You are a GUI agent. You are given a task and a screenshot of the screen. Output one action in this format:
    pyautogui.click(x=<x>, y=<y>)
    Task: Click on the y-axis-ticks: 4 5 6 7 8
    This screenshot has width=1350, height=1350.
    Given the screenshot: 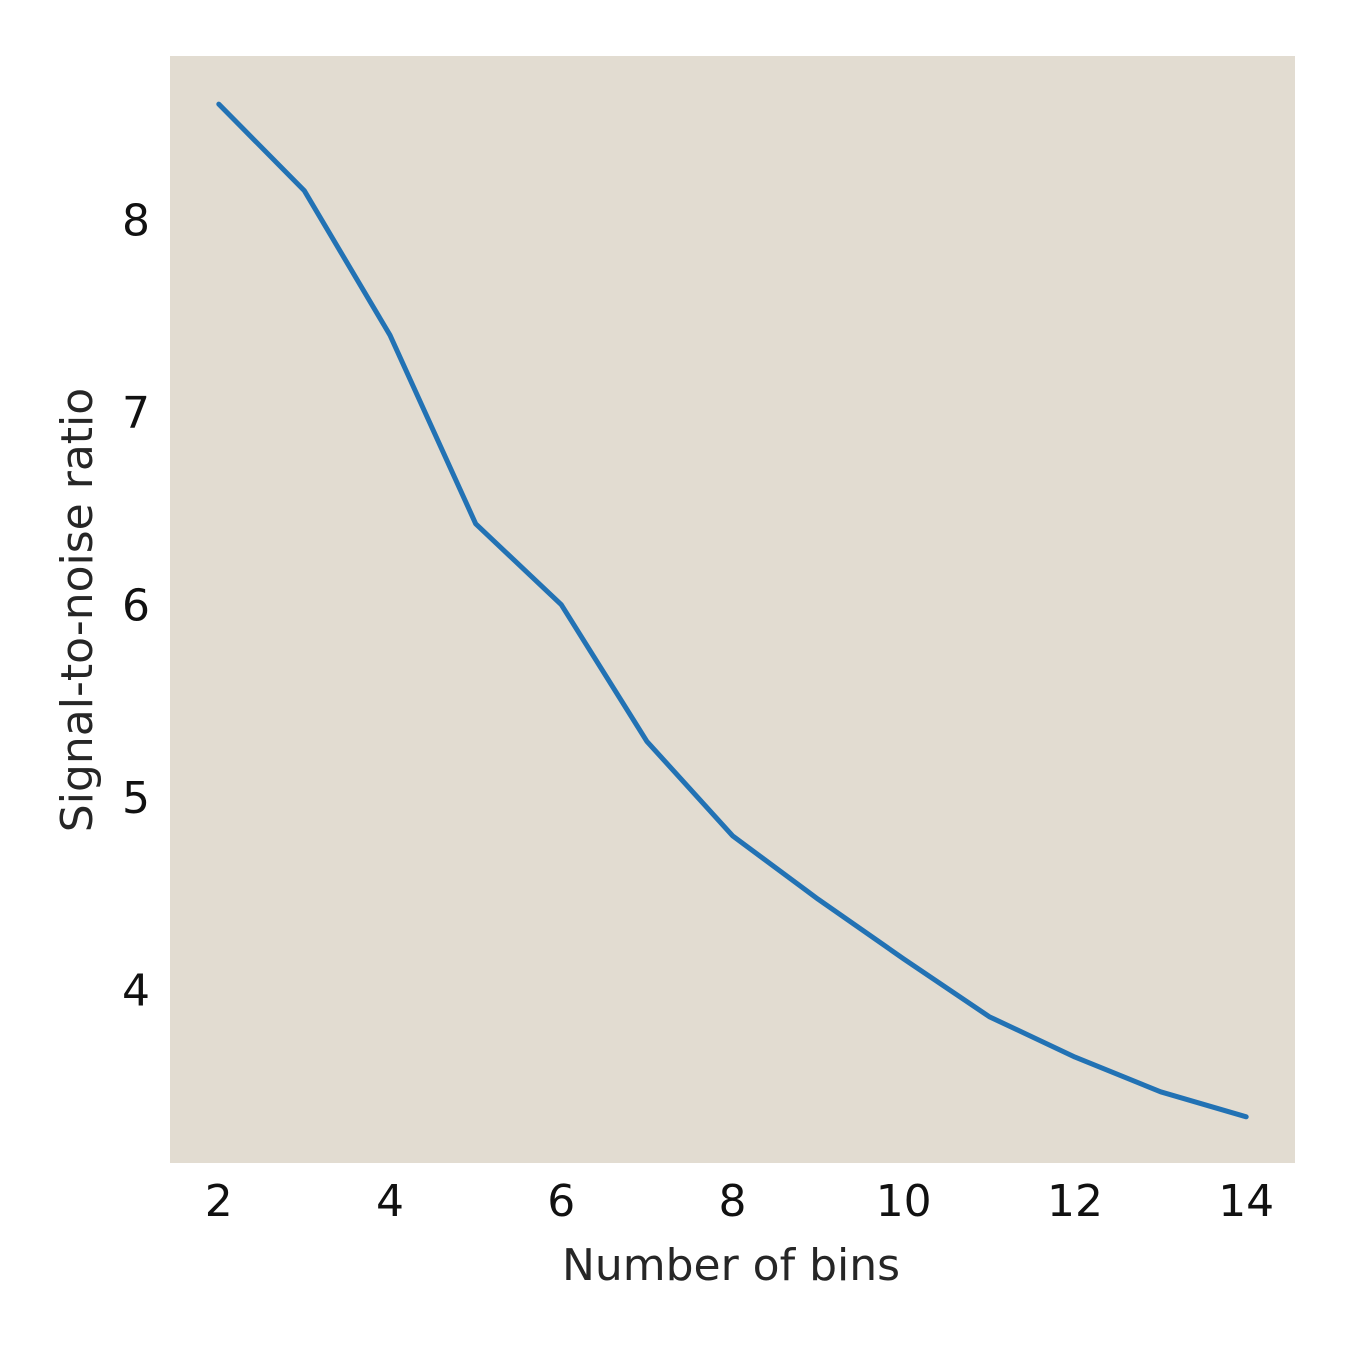 What is the action you would take?
    pyautogui.click(x=136, y=606)
    